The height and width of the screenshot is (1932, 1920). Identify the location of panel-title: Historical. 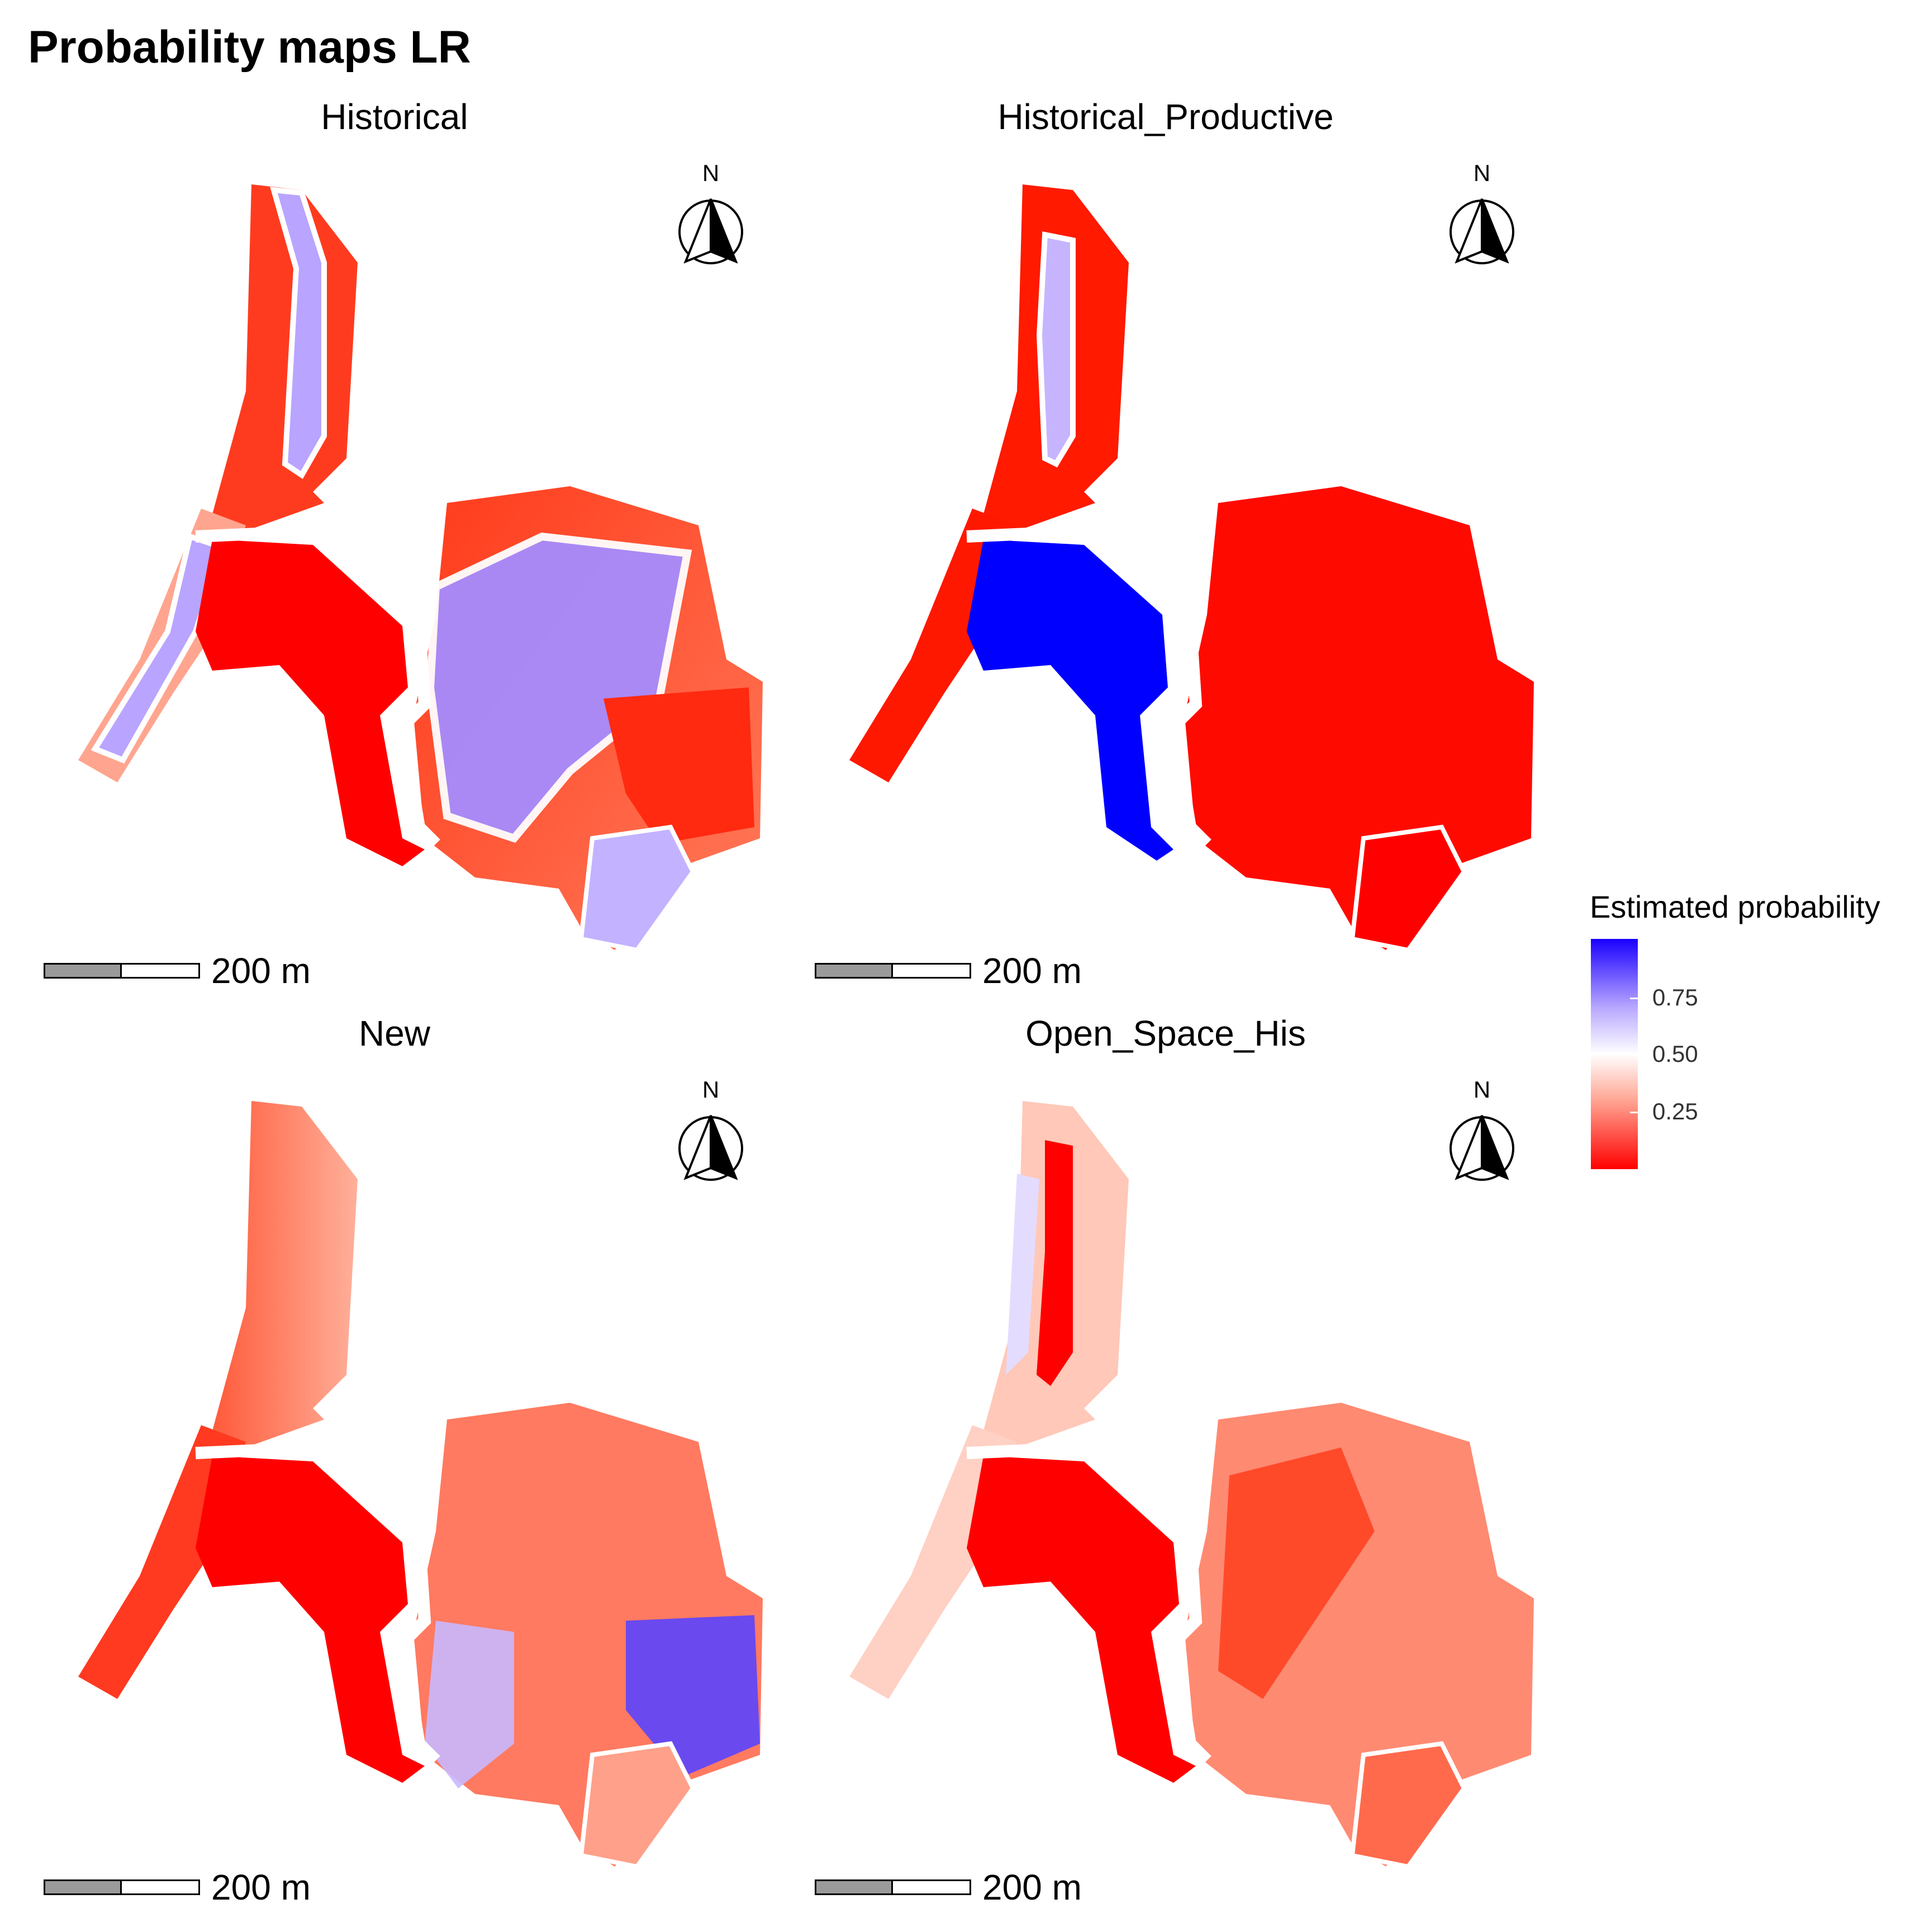
(394, 117).